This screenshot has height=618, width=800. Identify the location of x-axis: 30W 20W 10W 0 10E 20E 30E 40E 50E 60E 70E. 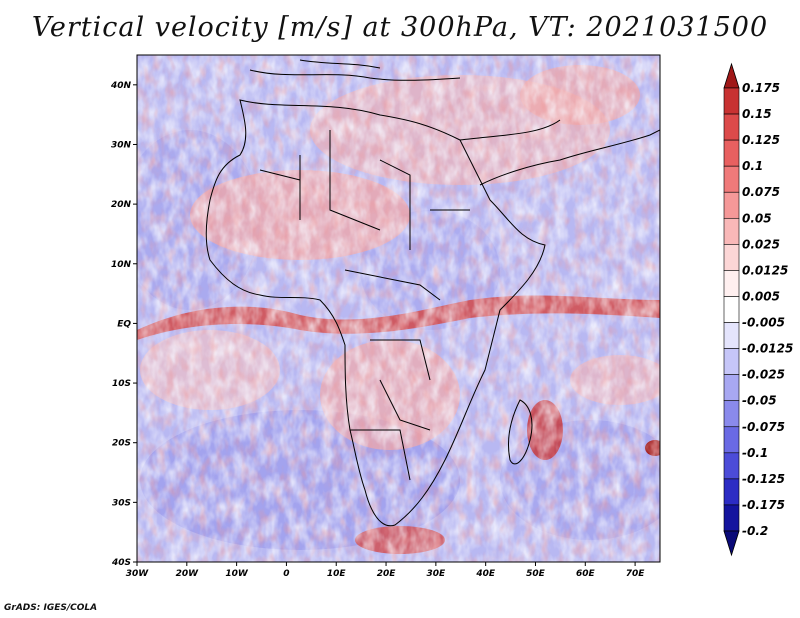
(386, 570).